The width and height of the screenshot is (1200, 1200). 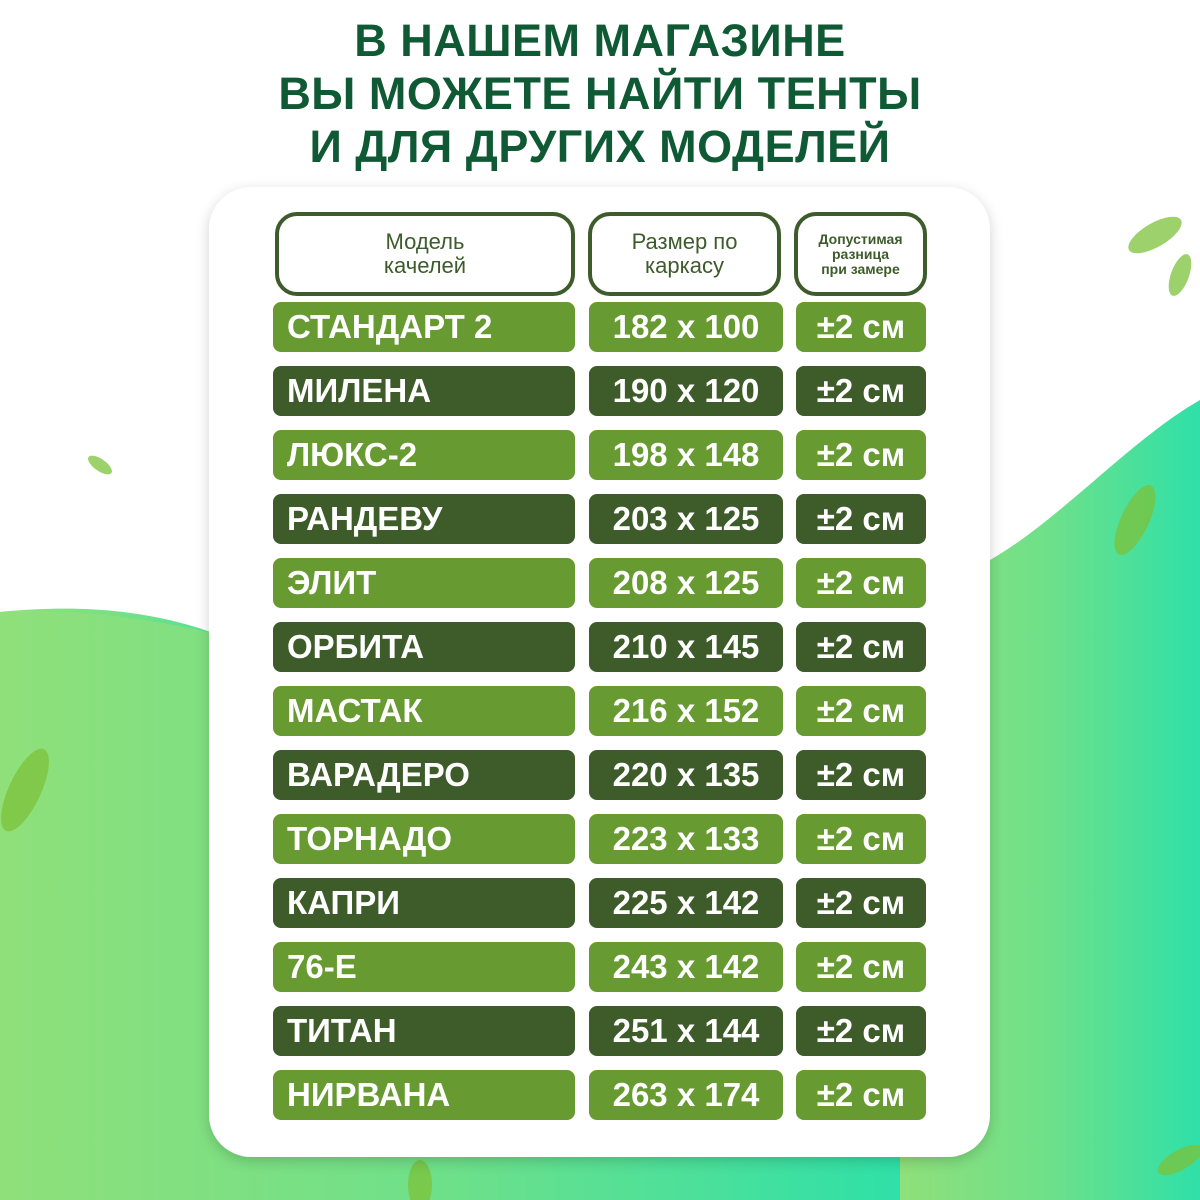 I want to click on header-tolerance: Допустимая разница при замере, so click(x=860, y=254).